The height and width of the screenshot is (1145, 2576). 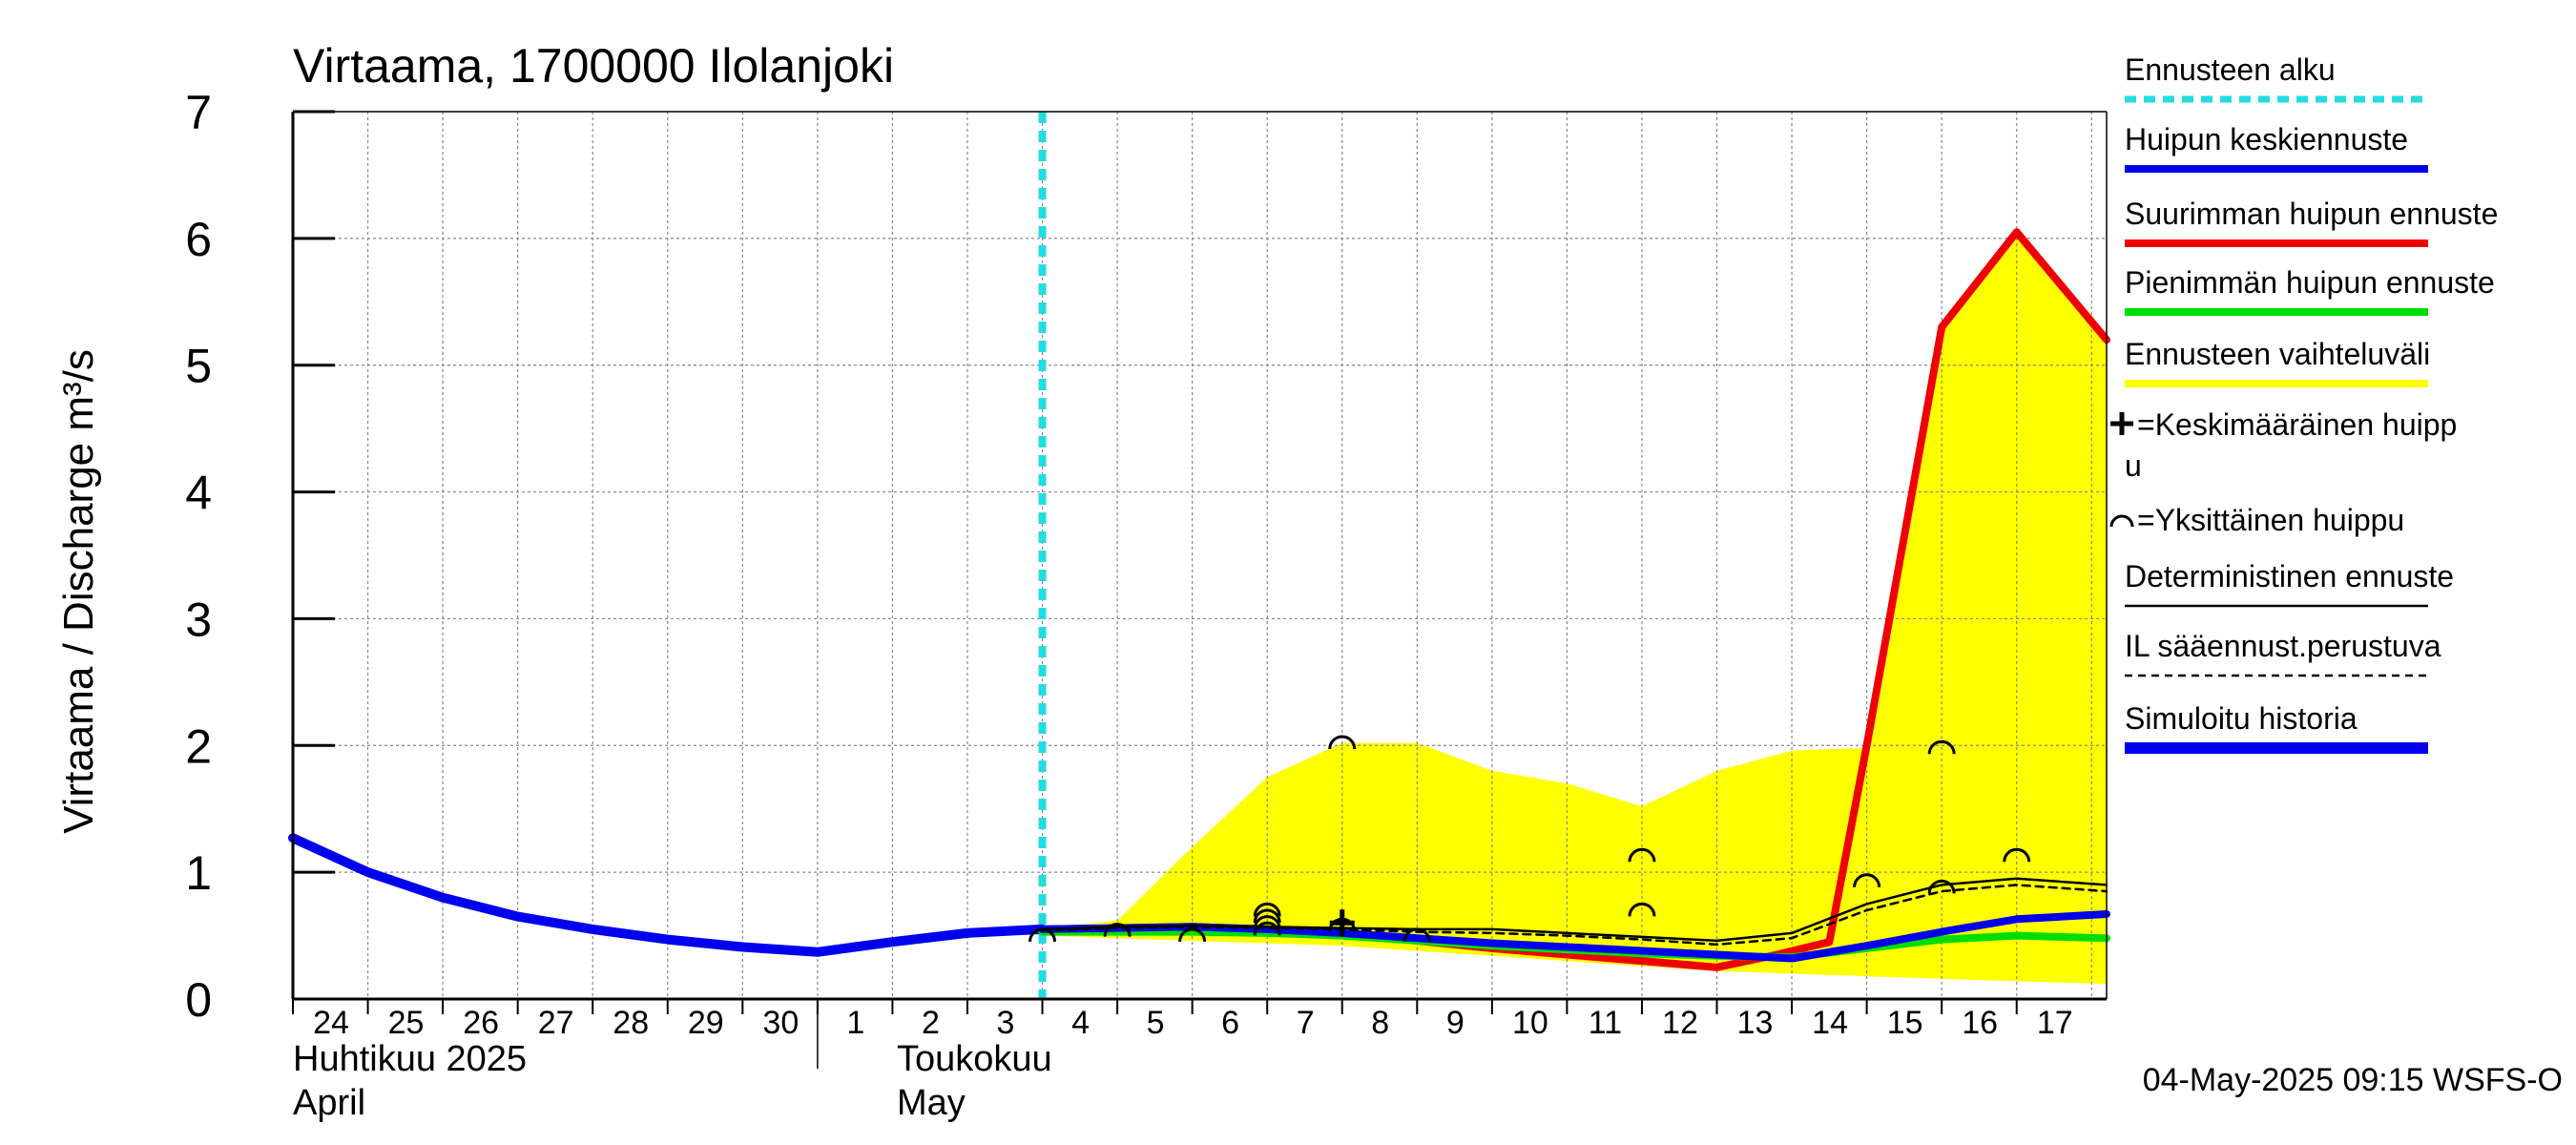 I want to click on x-tick-label: 30, so click(x=780, y=1023).